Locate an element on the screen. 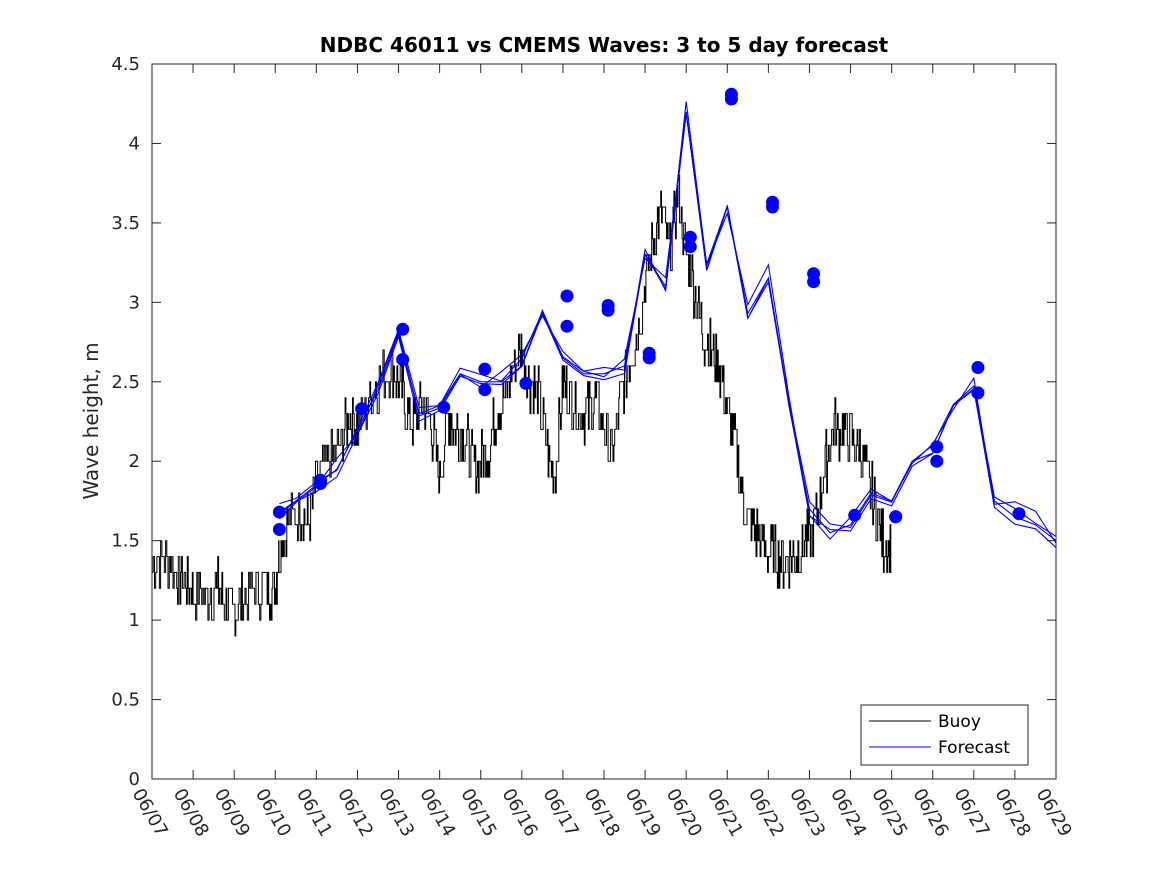 The height and width of the screenshot is (875, 1167). y-tick-label: 3.5 is located at coordinates (125, 223).